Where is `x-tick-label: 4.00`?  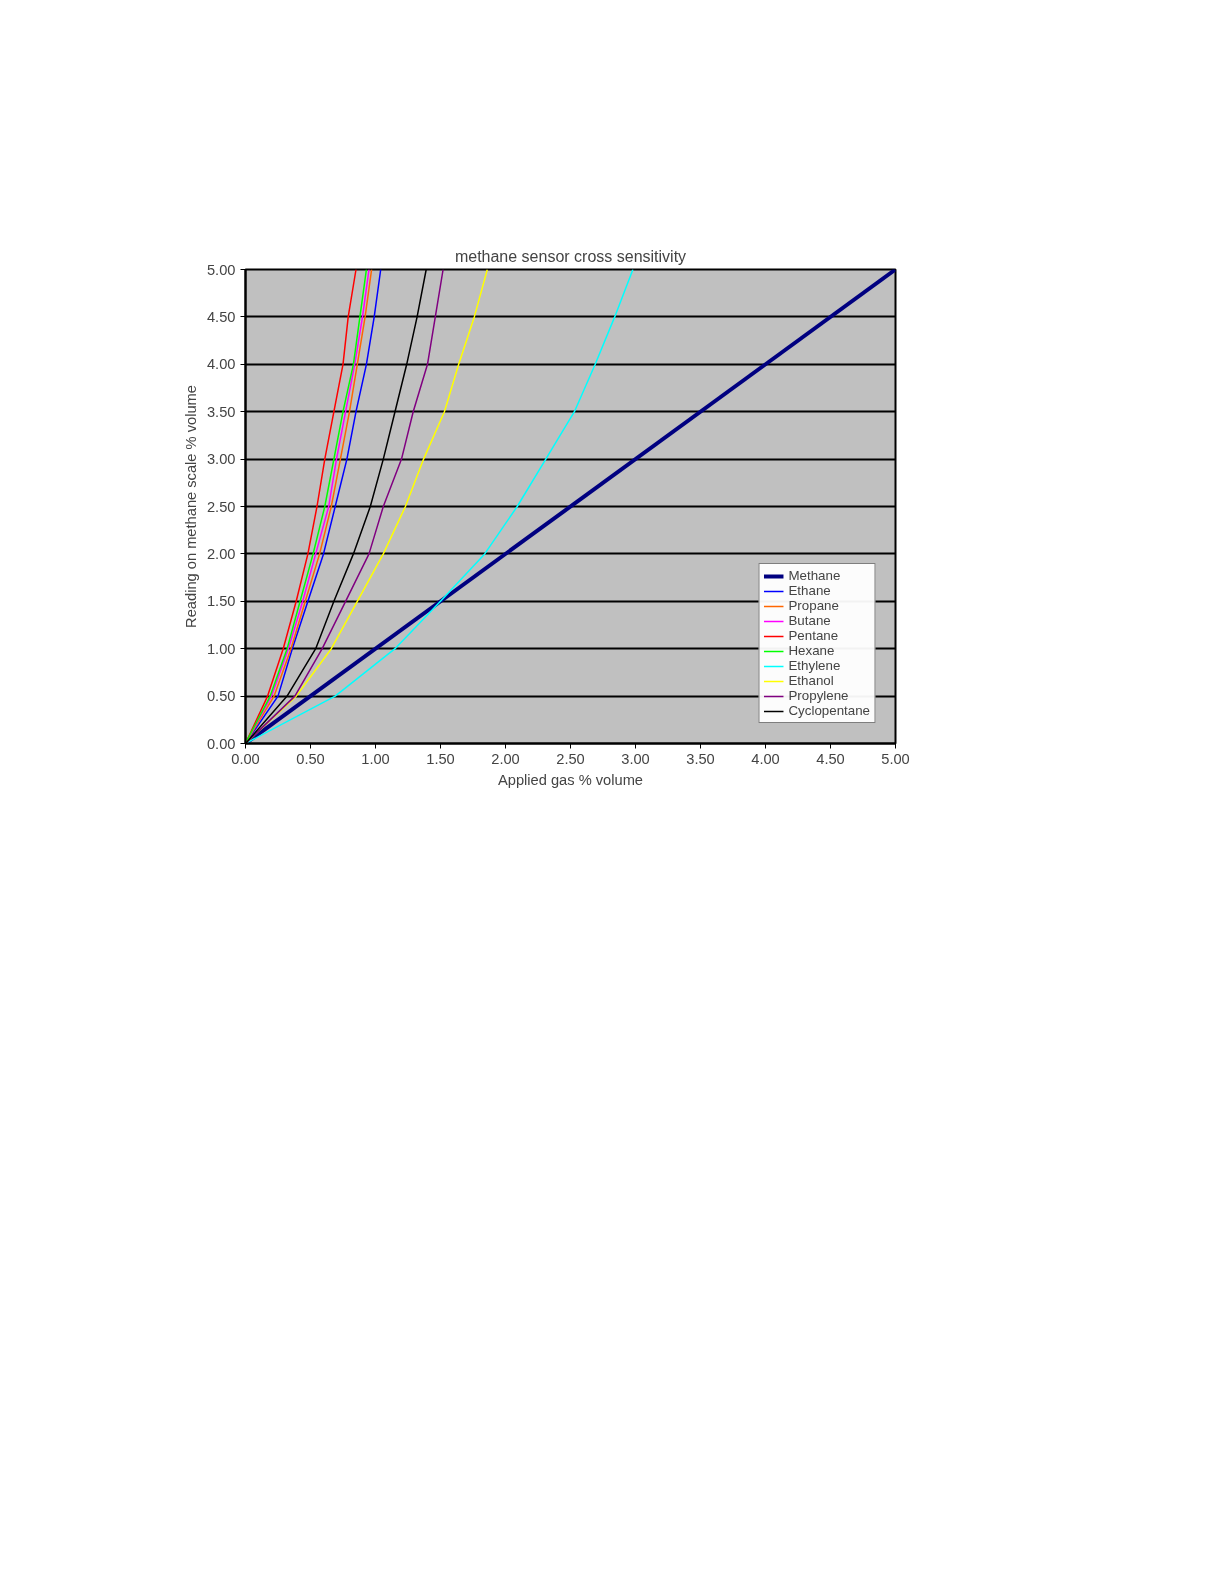 x-tick-label: 4.00 is located at coordinates (765, 758).